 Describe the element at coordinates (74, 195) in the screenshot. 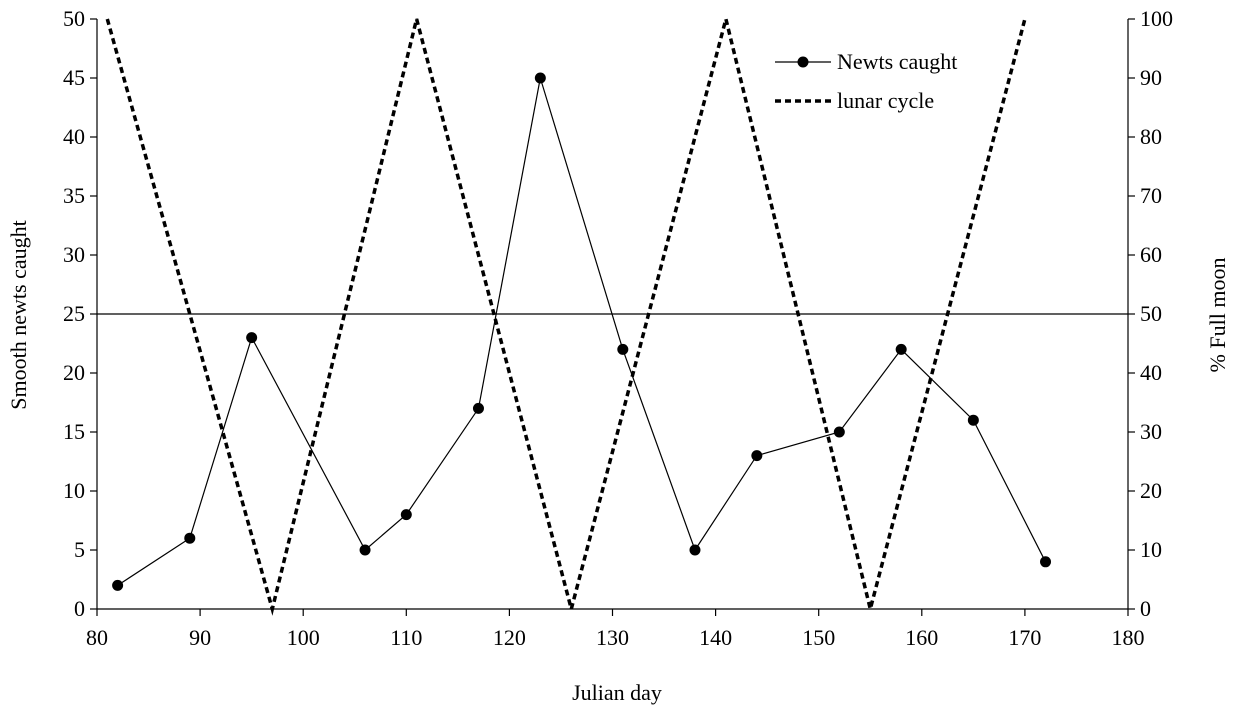

I see `y-left-tick-label: 35` at that location.